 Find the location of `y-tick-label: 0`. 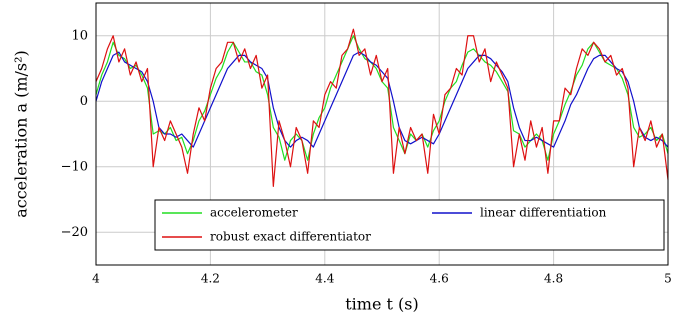

y-tick-label: 0 is located at coordinates (84, 101).